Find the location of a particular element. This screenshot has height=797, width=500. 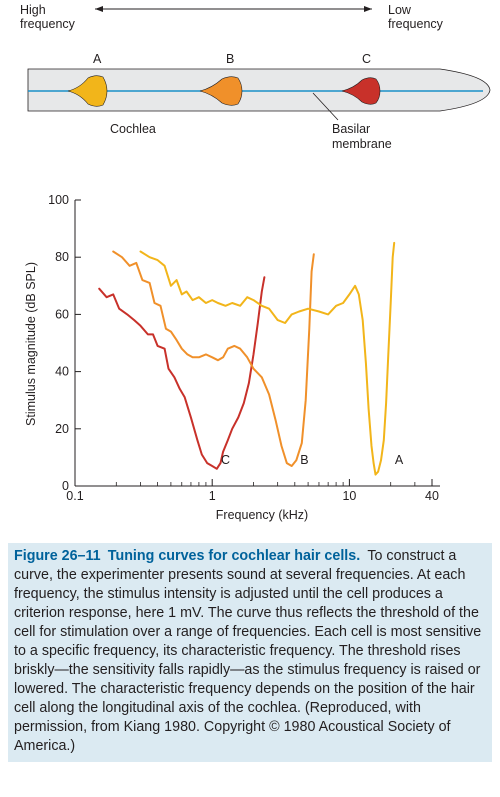

series-line-a is located at coordinates (268, 359).